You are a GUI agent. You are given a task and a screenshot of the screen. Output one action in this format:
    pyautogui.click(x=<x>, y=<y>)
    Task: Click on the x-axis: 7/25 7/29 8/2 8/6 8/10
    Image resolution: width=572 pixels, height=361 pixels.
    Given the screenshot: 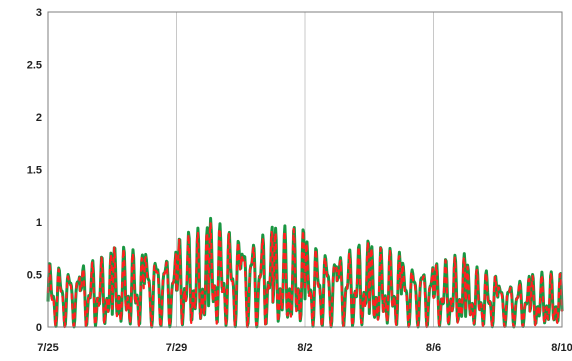 What is the action you would take?
    pyautogui.click(x=304, y=348)
    